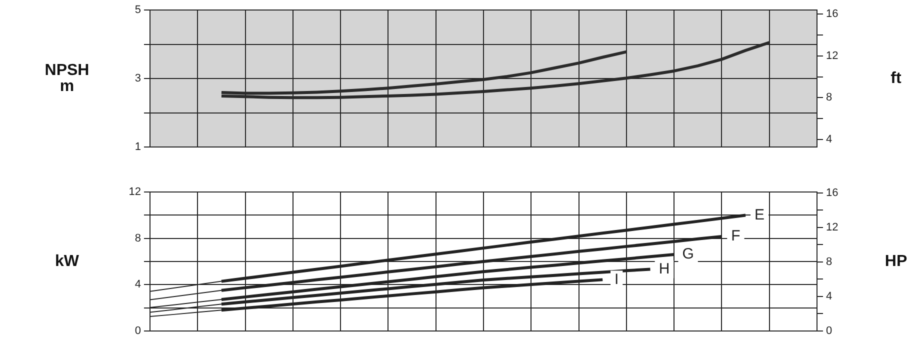 The width and height of the screenshot is (916, 347). What do you see at coordinates (137, 147) in the screenshot?
I see `y-tick-label: 1` at bounding box center [137, 147].